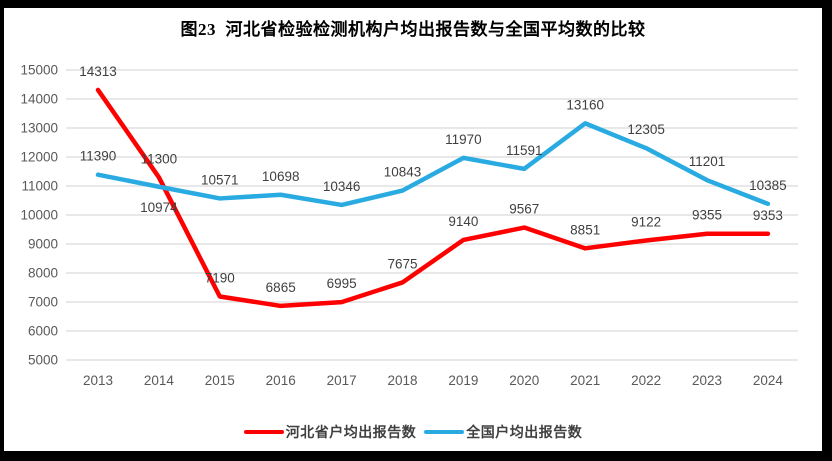 The image size is (832, 461). What do you see at coordinates (39, 215) in the screenshot?
I see `y-axis-tick-label: 10000` at bounding box center [39, 215].